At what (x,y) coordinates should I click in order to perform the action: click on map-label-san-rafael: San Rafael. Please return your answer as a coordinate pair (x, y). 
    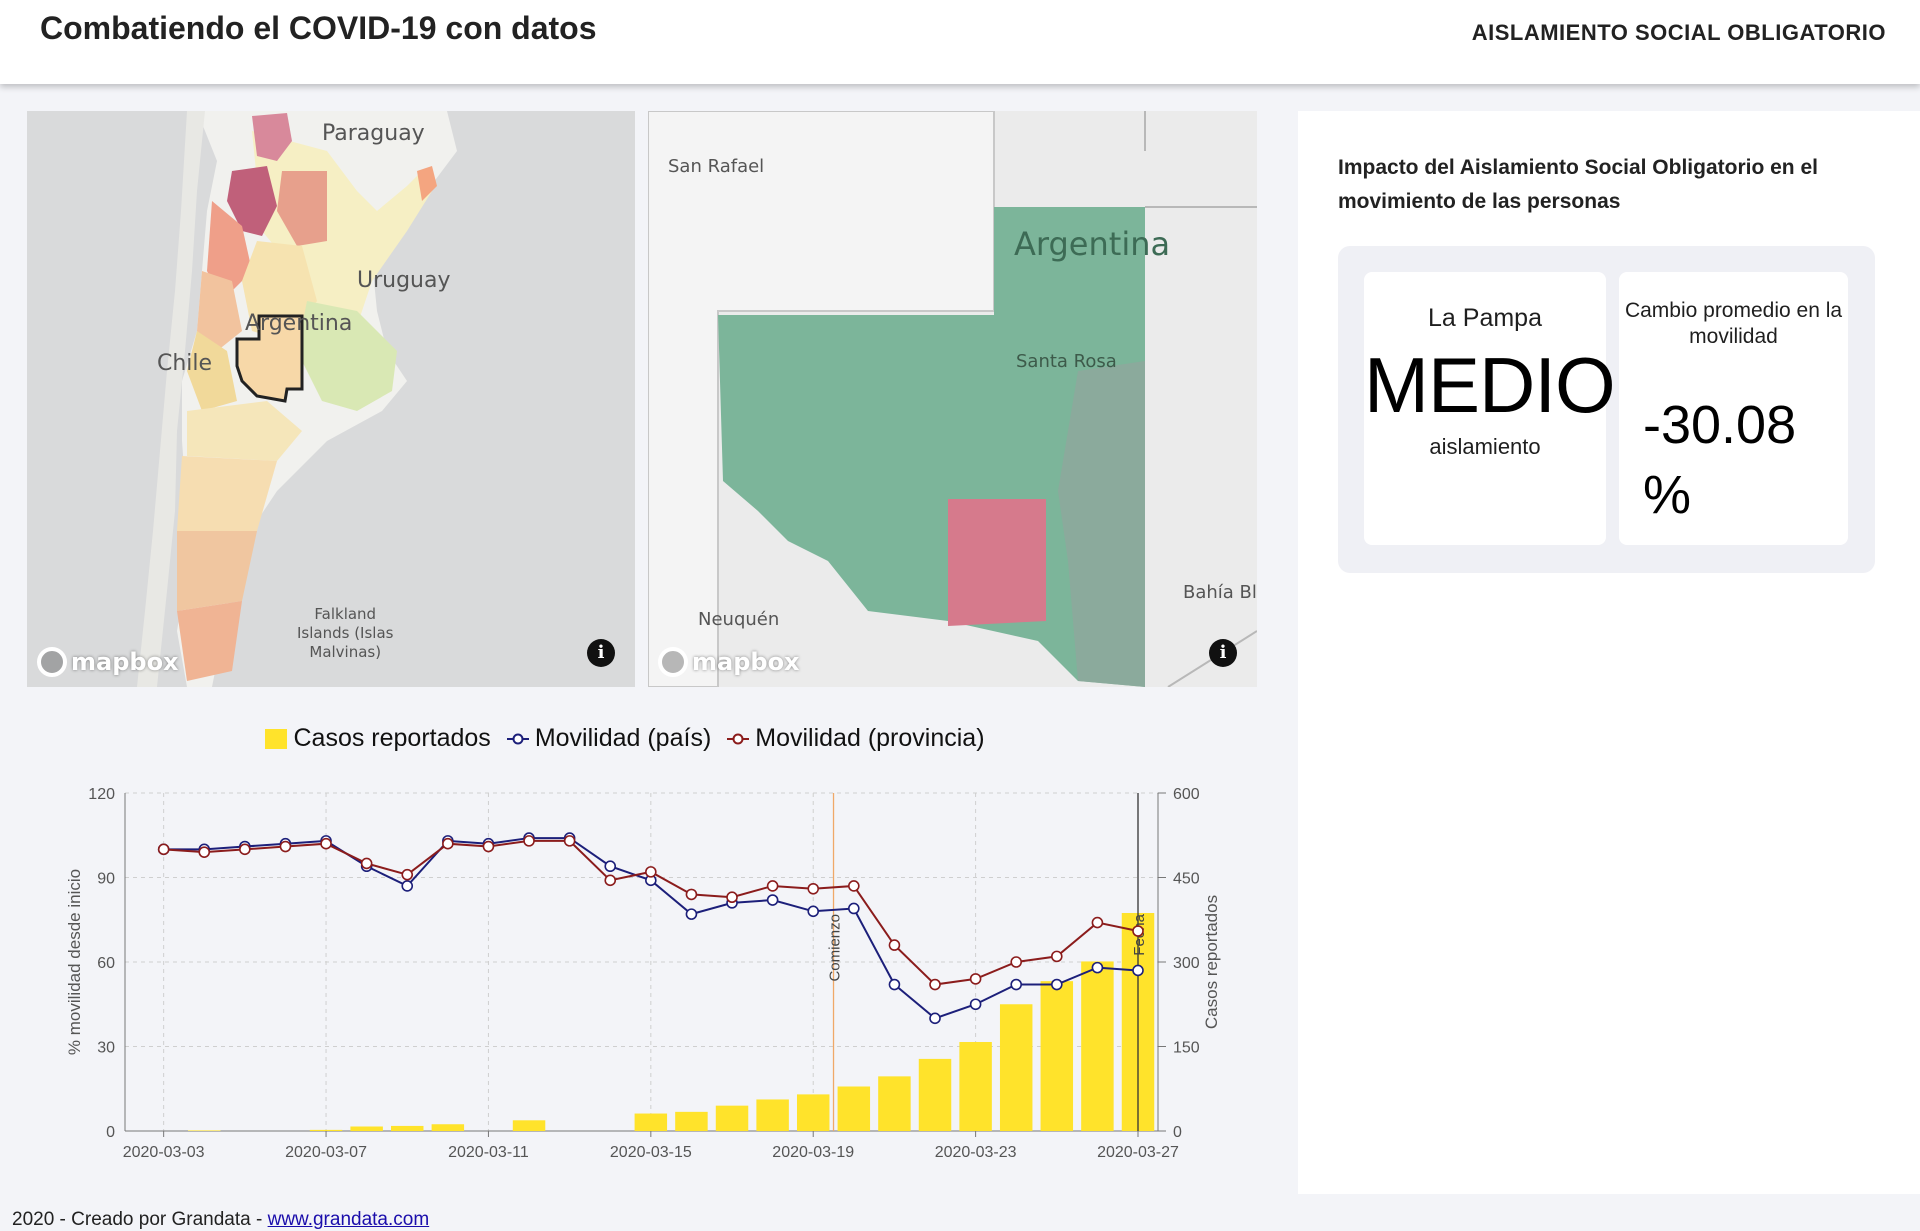
    Looking at the image, I should click on (716, 166).